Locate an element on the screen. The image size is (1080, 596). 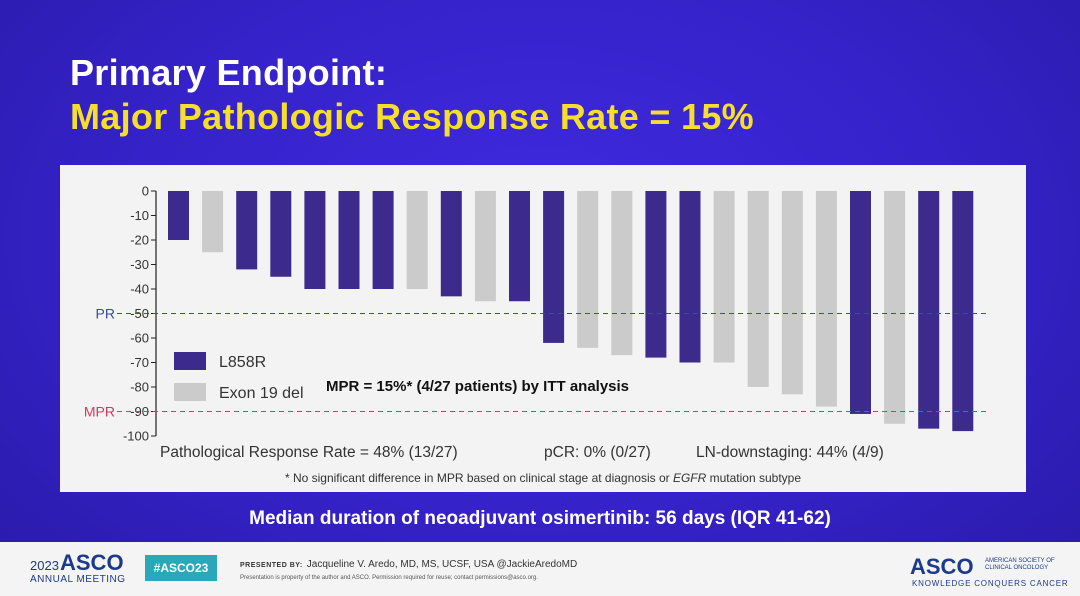
title-line-1: Primary Endpoint: is located at coordinates (229, 72).